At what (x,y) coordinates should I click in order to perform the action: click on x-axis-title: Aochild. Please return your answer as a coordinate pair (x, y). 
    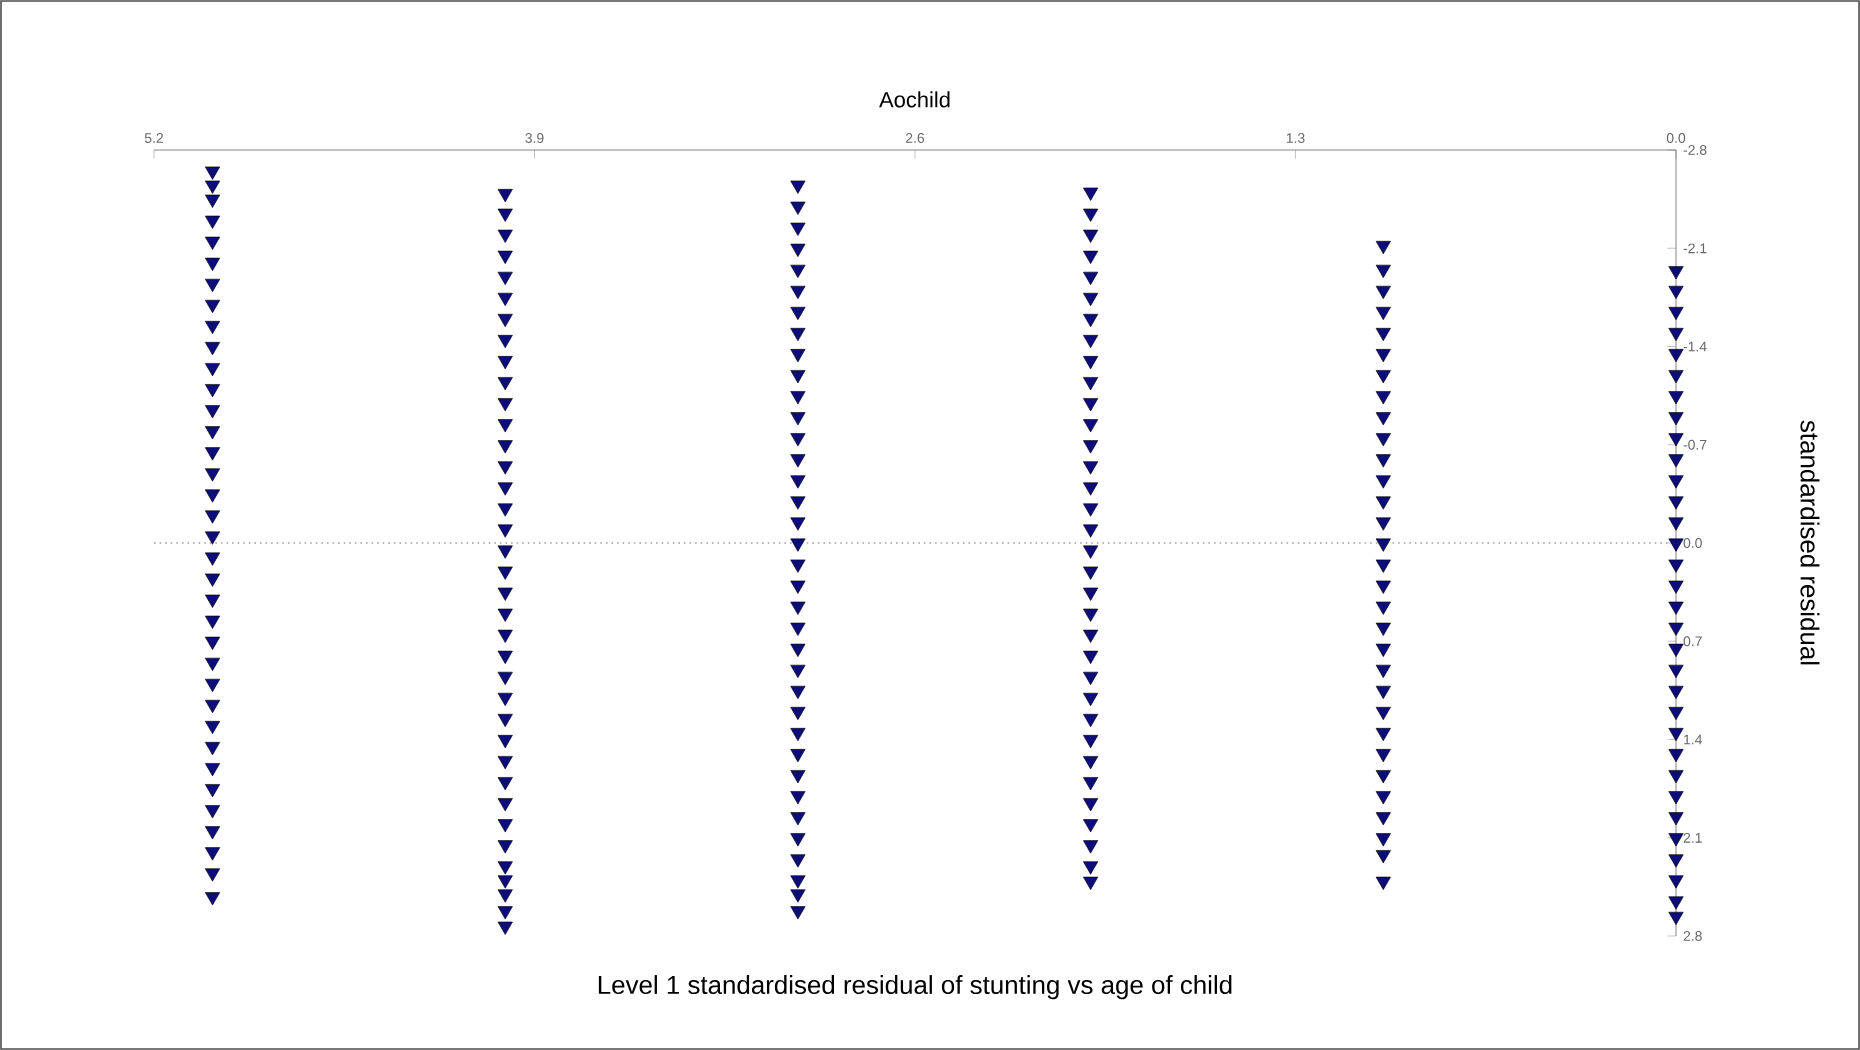
    Looking at the image, I should click on (914, 99).